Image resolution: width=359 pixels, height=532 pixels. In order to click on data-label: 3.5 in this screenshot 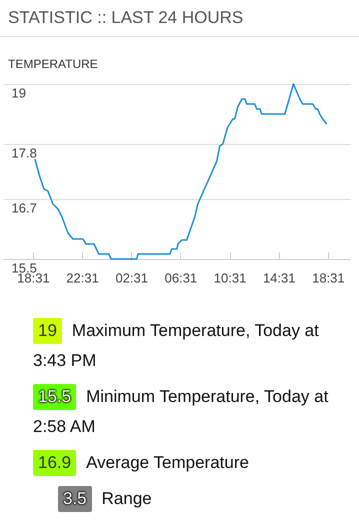, I will do `click(75, 499)`.